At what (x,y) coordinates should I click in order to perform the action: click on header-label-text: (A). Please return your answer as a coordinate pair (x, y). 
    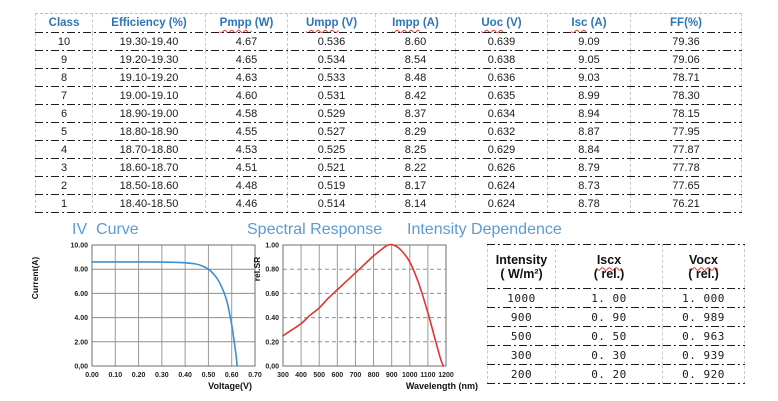
    Looking at the image, I should click on (597, 23).